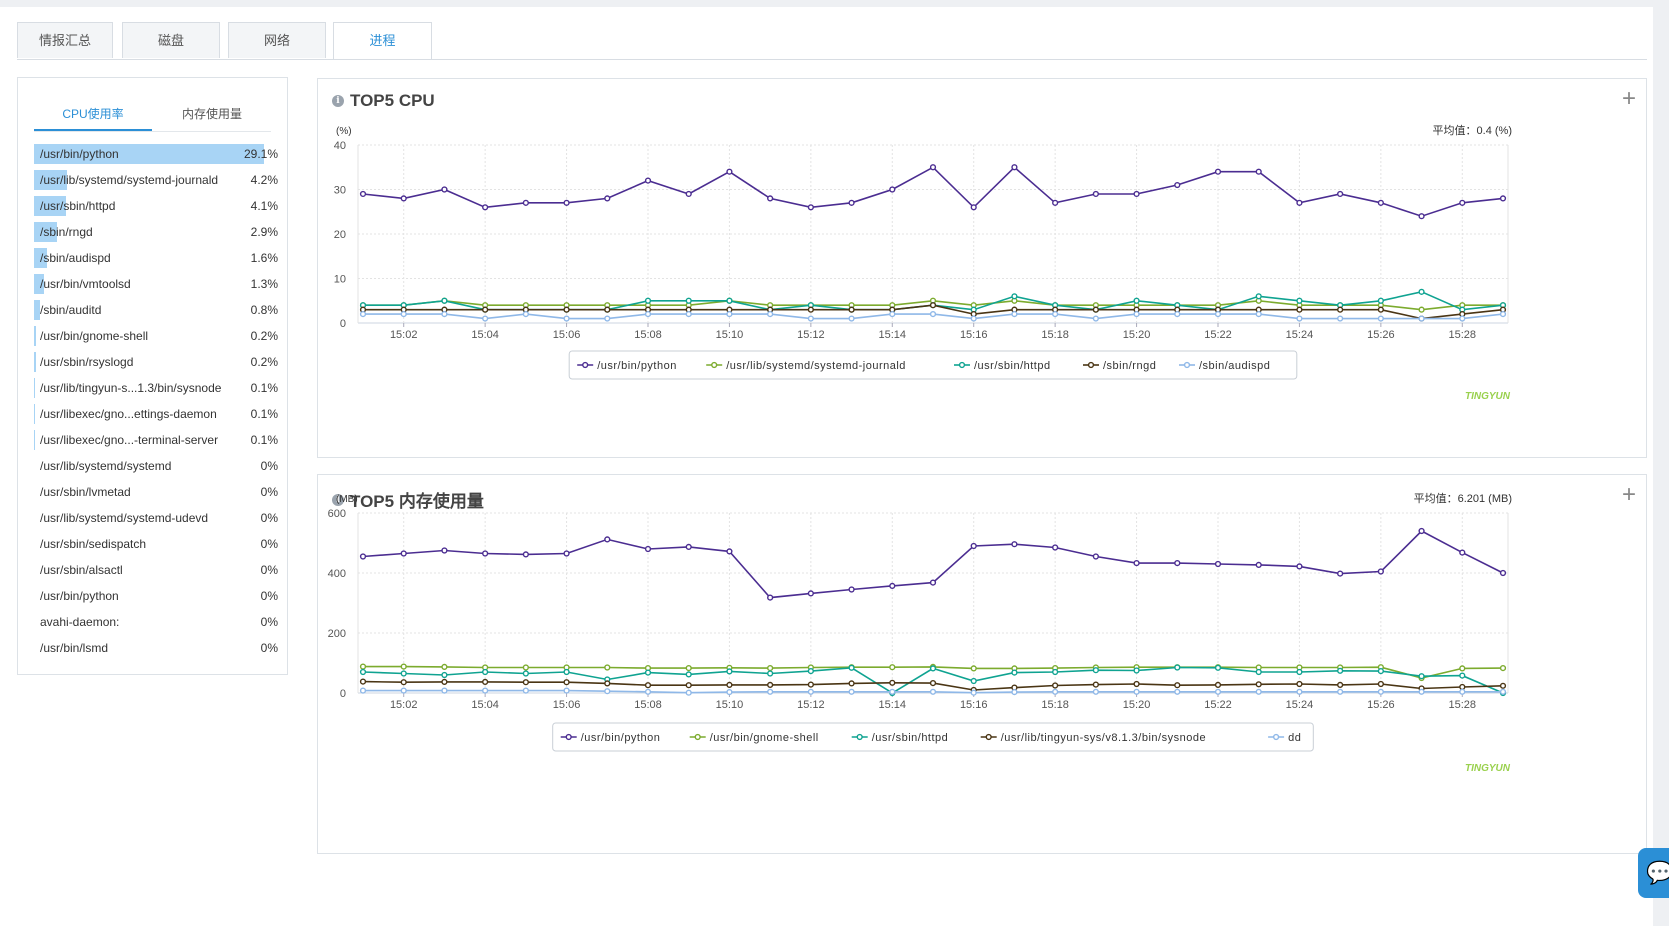 Image resolution: width=1669 pixels, height=926 pixels. I want to click on tab-network: 网络, so click(277, 40).